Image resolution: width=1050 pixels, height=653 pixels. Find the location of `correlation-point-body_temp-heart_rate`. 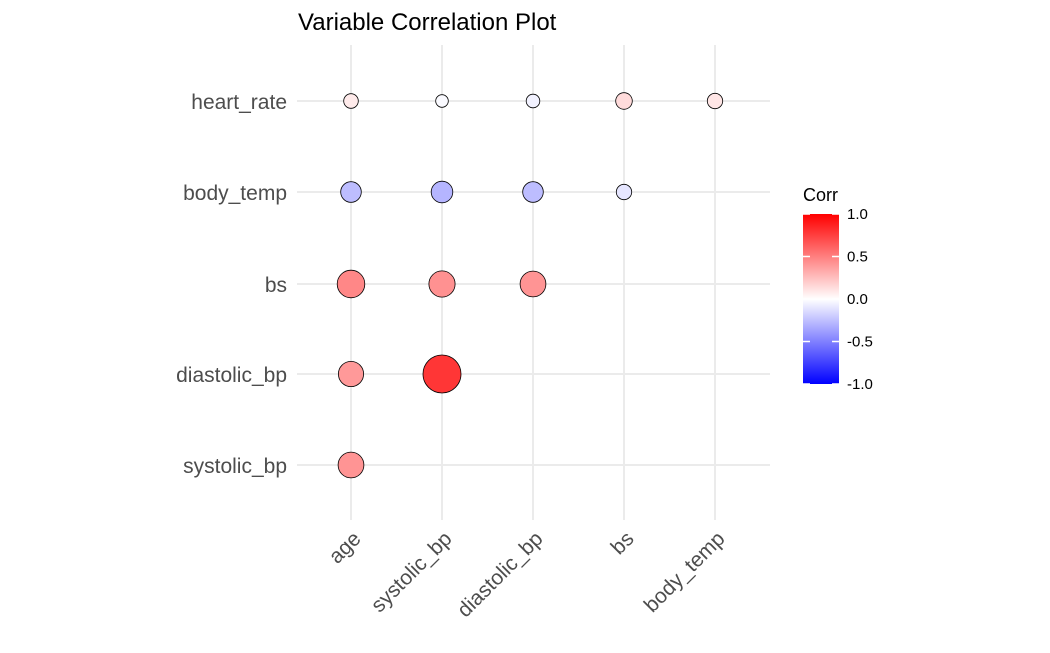

correlation-point-body_temp-heart_rate is located at coordinates (715, 101).